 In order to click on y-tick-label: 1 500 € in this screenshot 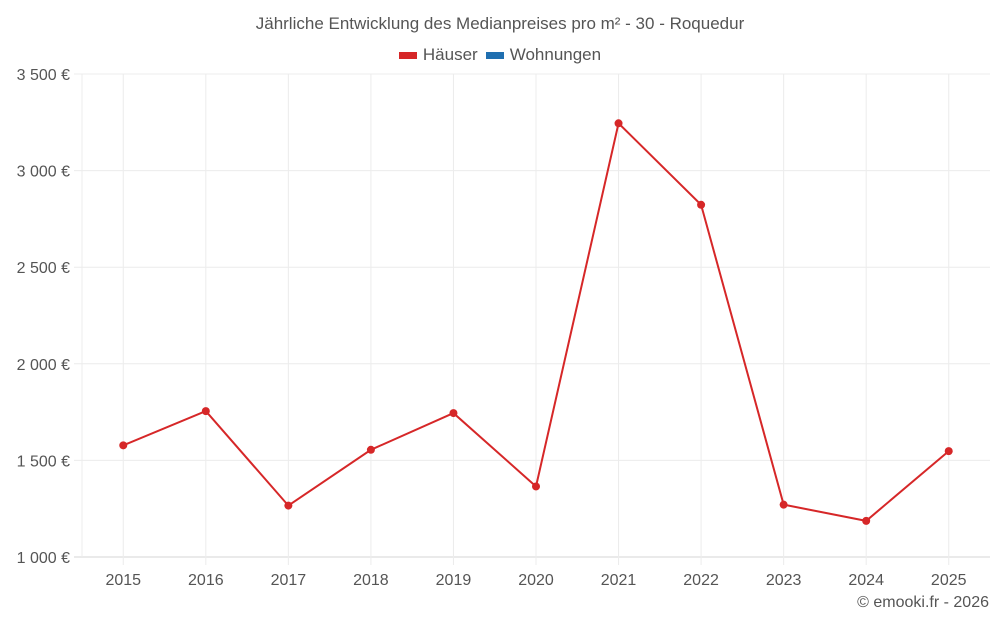, I will do `click(43, 461)`.